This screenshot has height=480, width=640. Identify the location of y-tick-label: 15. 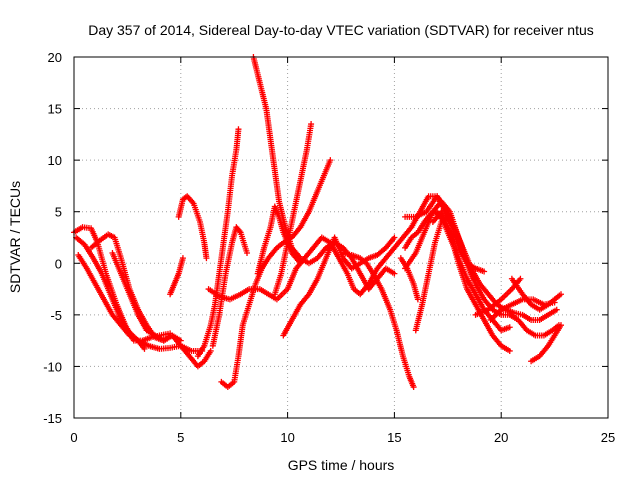
(55, 109).